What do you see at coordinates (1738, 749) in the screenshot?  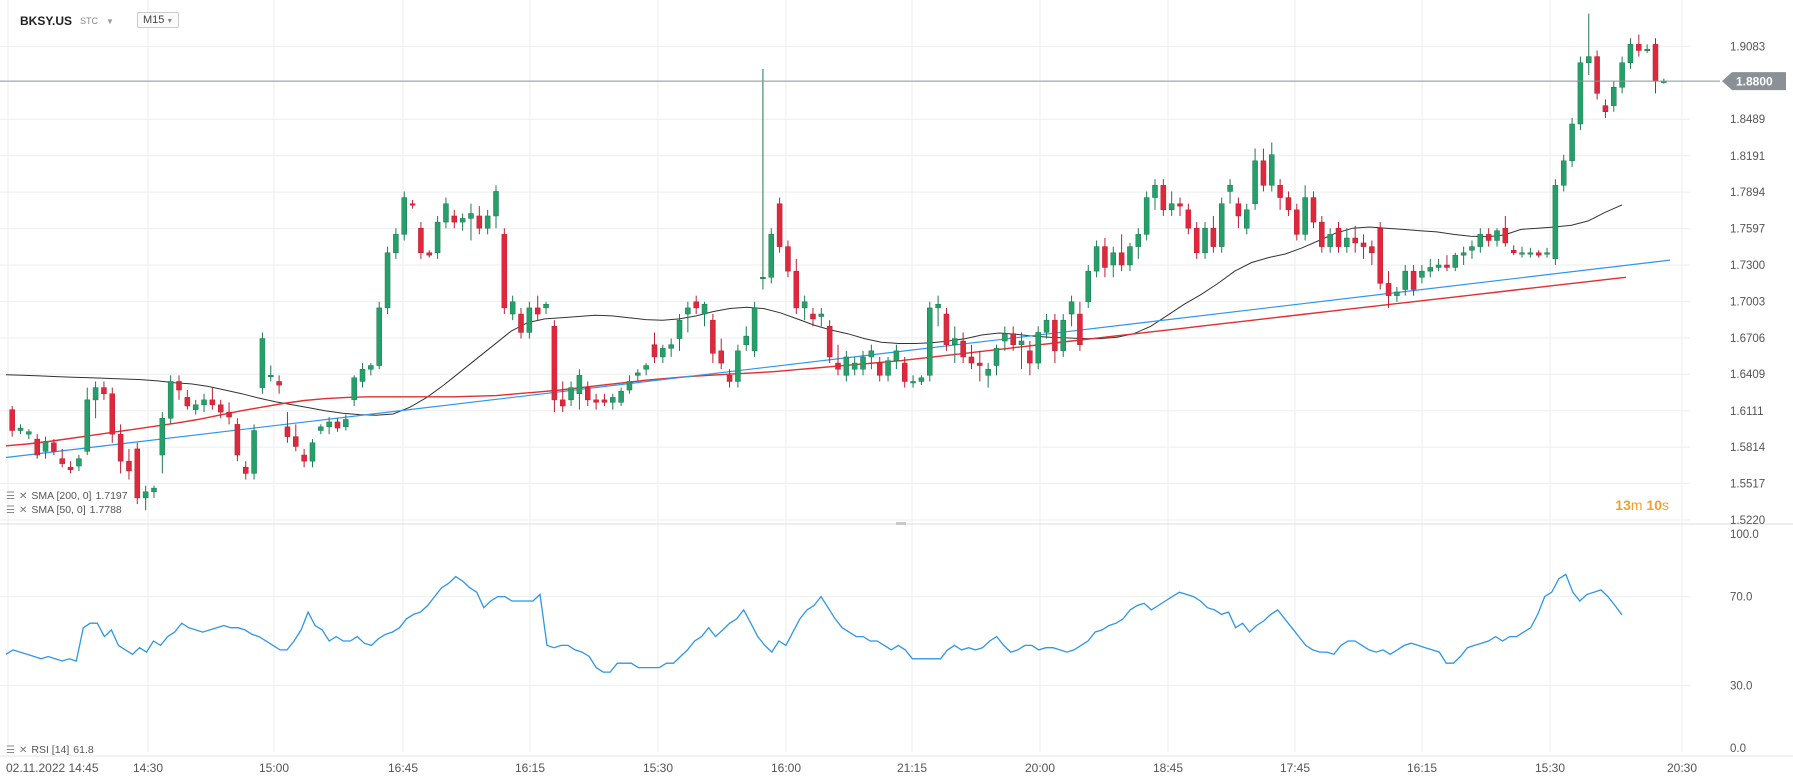 I see `rsi-tick-label: 0.0` at bounding box center [1738, 749].